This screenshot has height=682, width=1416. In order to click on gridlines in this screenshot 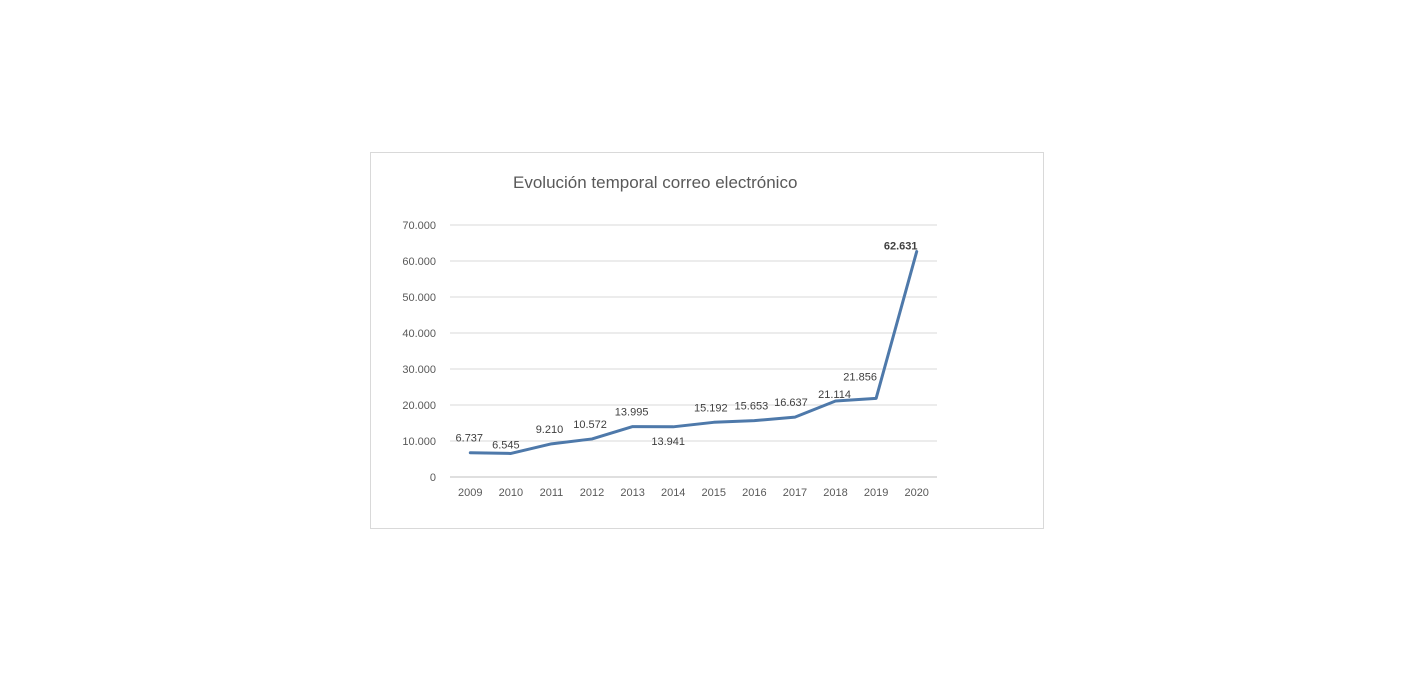, I will do `click(693, 351)`.